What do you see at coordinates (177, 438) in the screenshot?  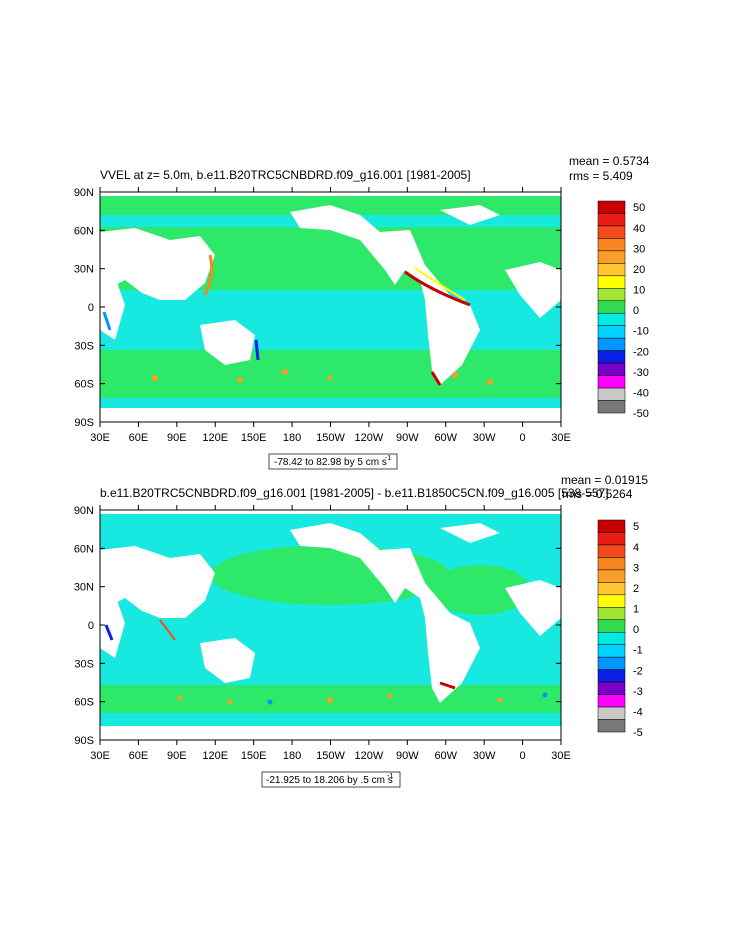 I see `x-tick-label: 90E` at bounding box center [177, 438].